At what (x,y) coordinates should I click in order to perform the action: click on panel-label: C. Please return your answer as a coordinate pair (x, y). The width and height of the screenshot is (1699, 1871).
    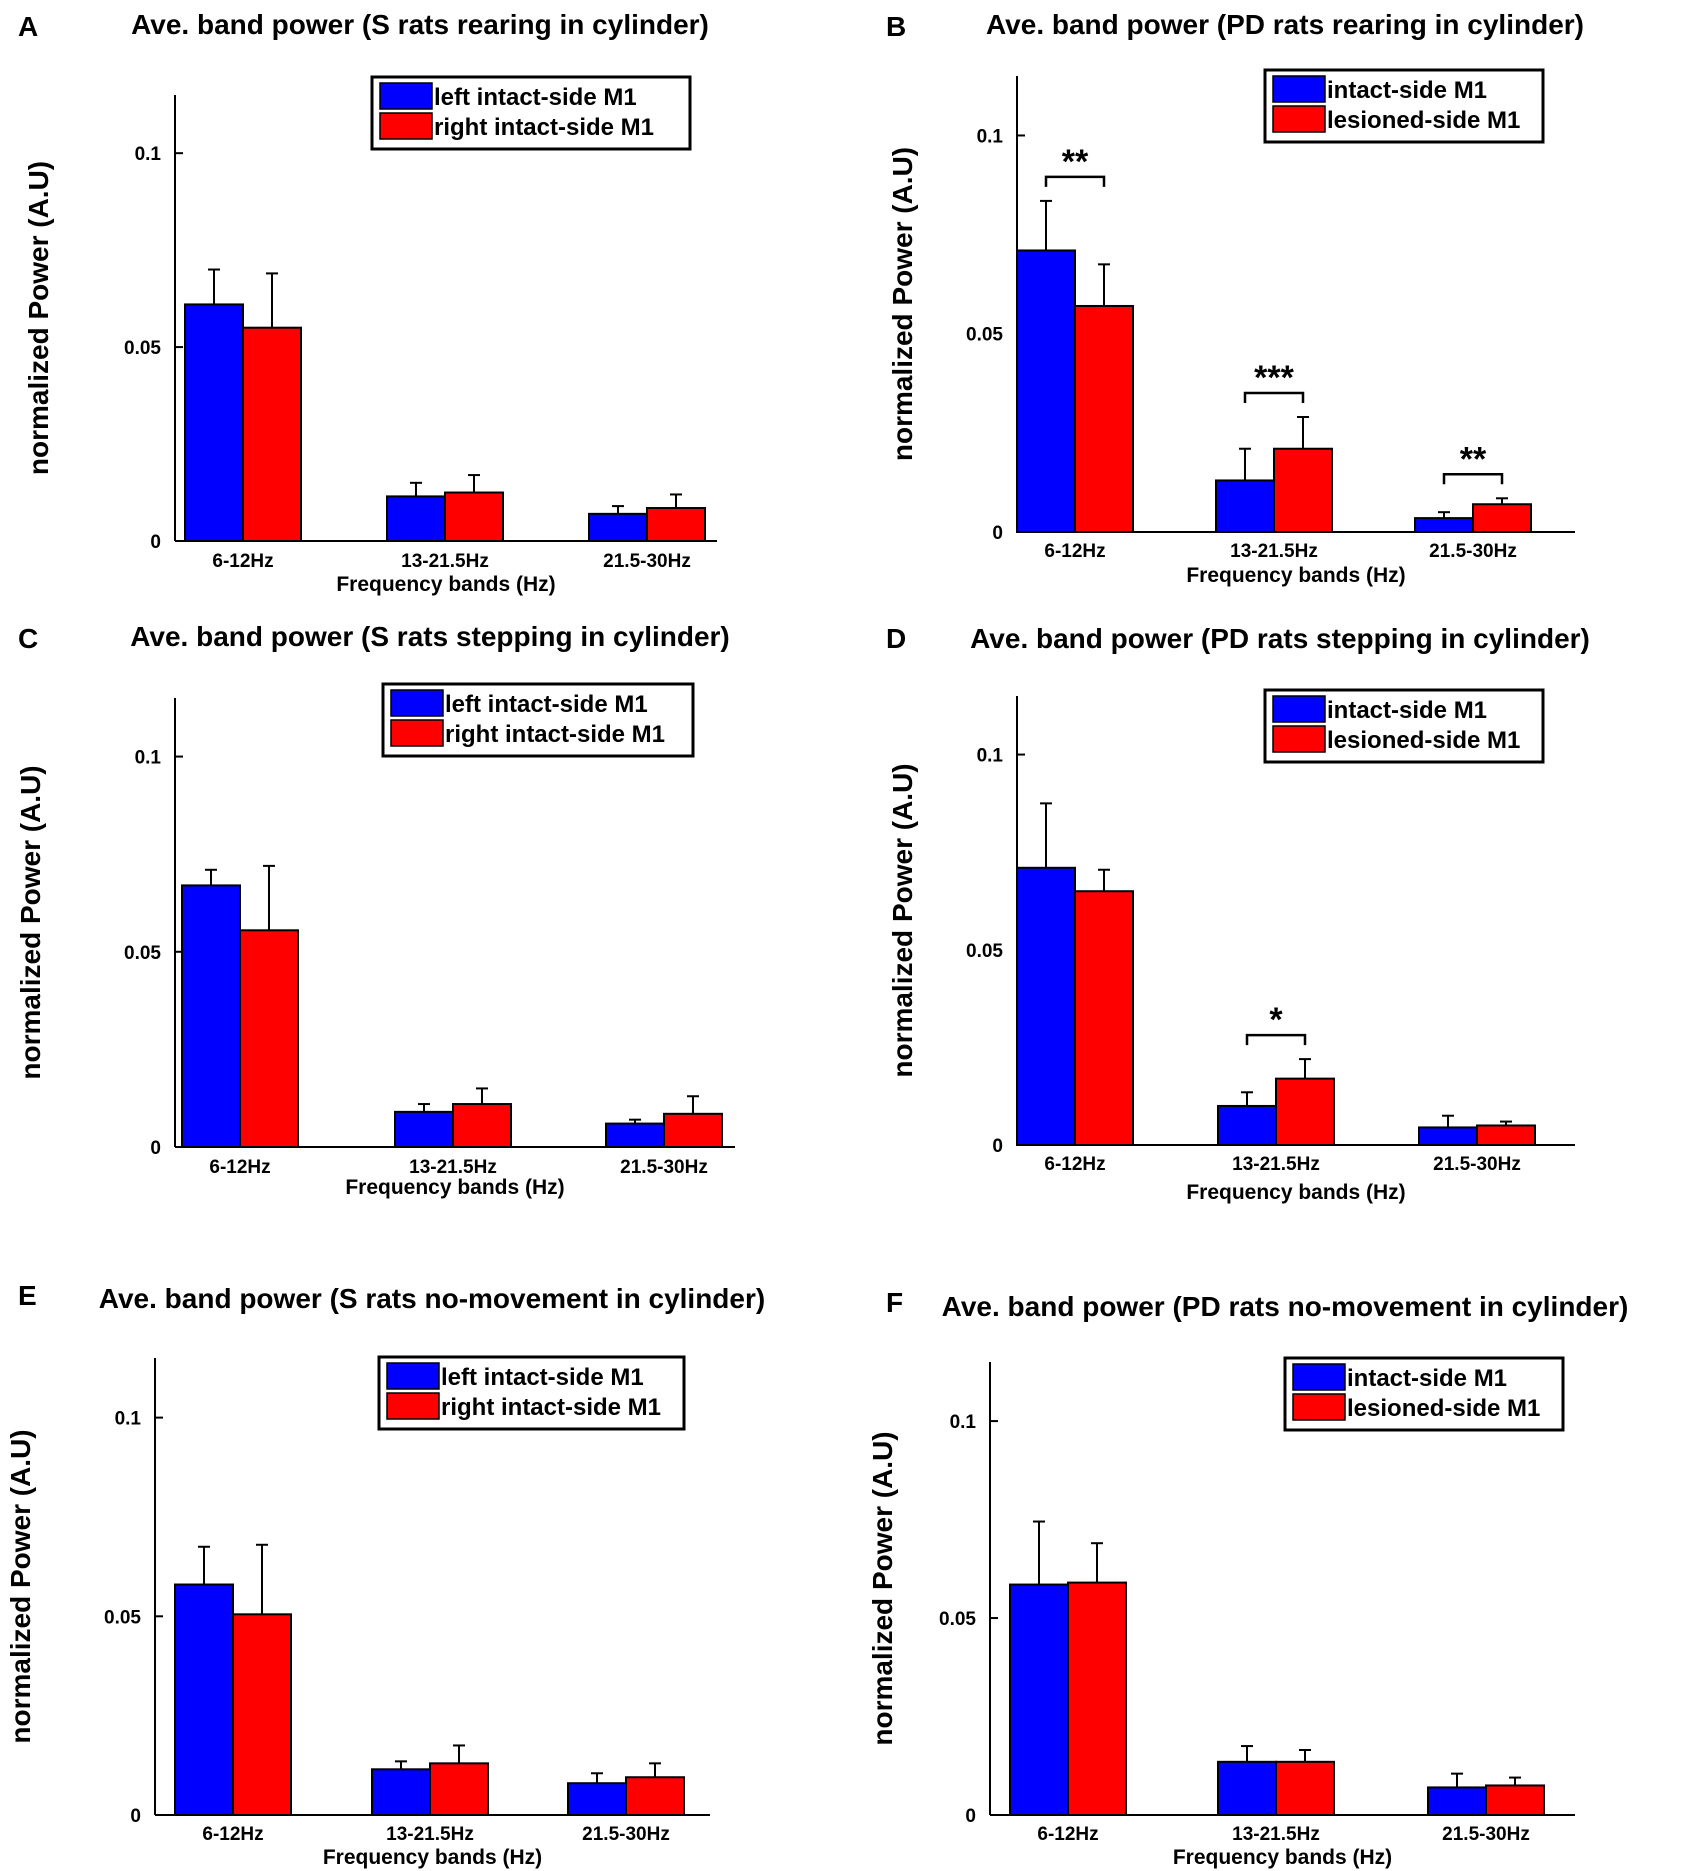
    Looking at the image, I should click on (28, 638).